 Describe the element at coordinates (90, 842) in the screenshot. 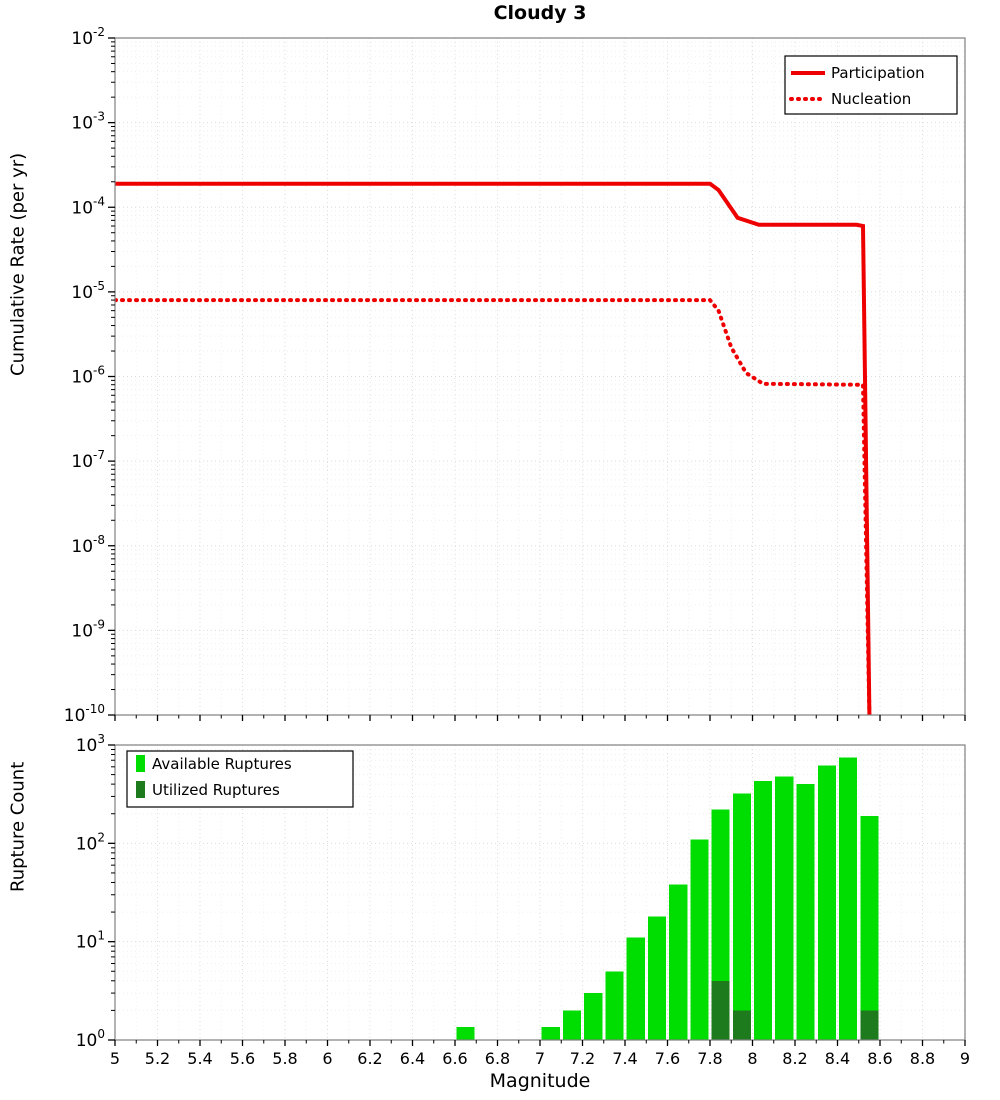

I see `svg-text: 10²` at that location.